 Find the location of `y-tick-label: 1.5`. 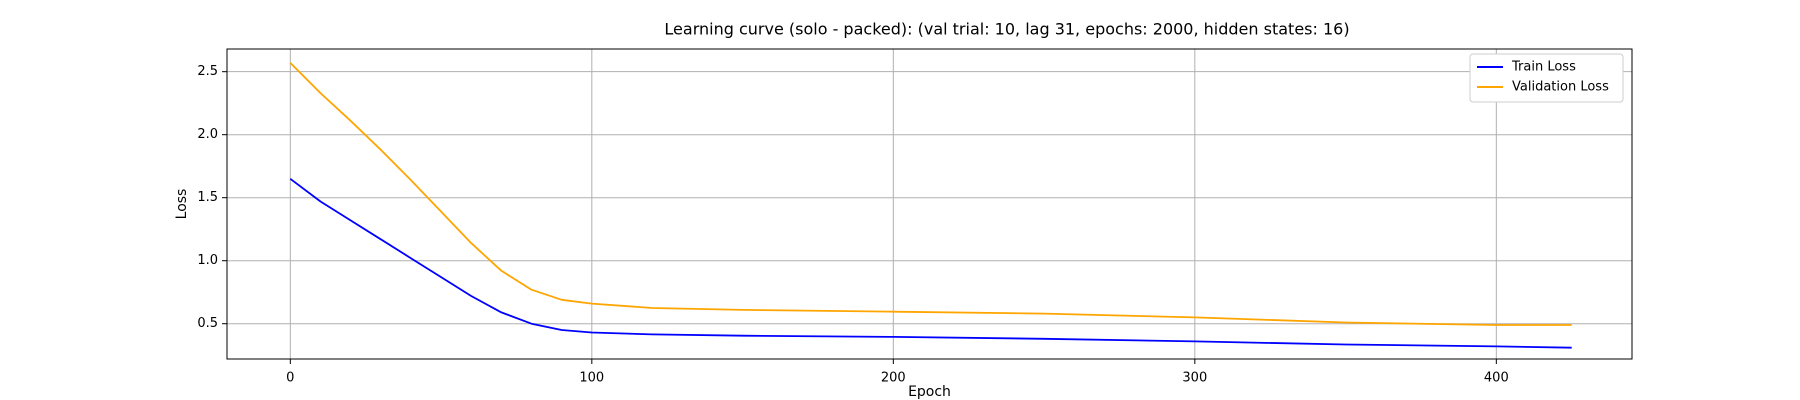

y-tick-label: 1.5 is located at coordinates (207, 197).